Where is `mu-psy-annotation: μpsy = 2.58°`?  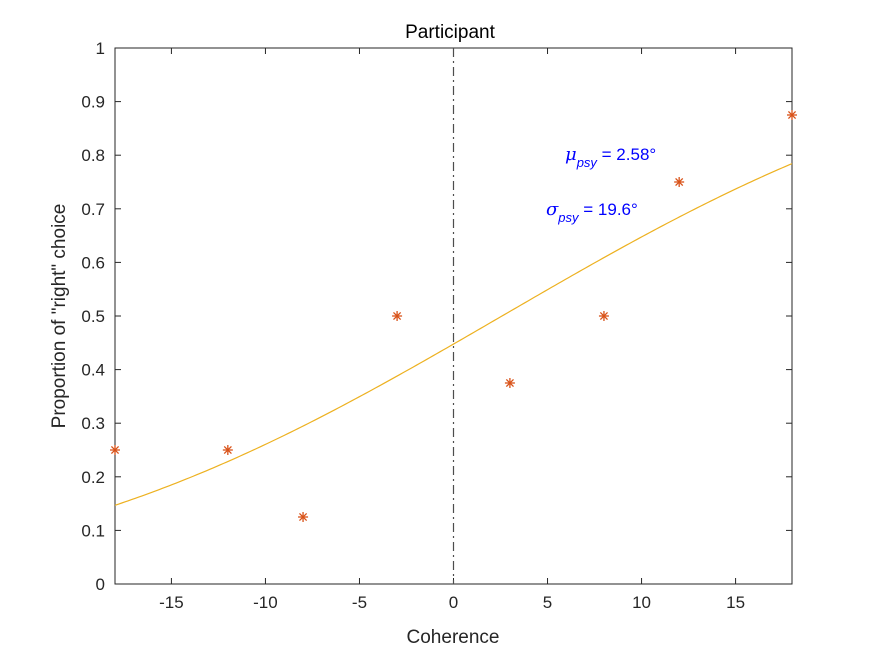 mu-psy-annotation: μpsy = 2.58° is located at coordinates (610, 157).